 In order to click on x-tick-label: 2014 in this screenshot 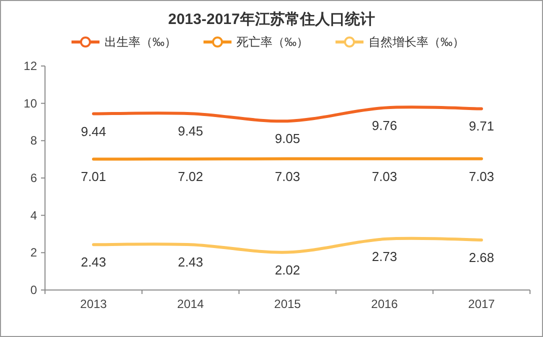, I will do `click(190, 304)`.